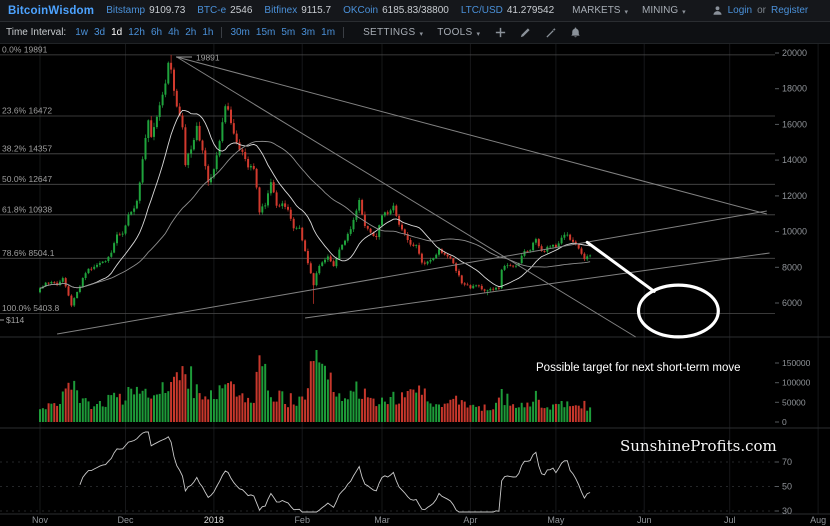 The image size is (830, 526). Describe the element at coordinates (596, 10) in the screenshot. I see `menu-label: MARKETS` at that location.